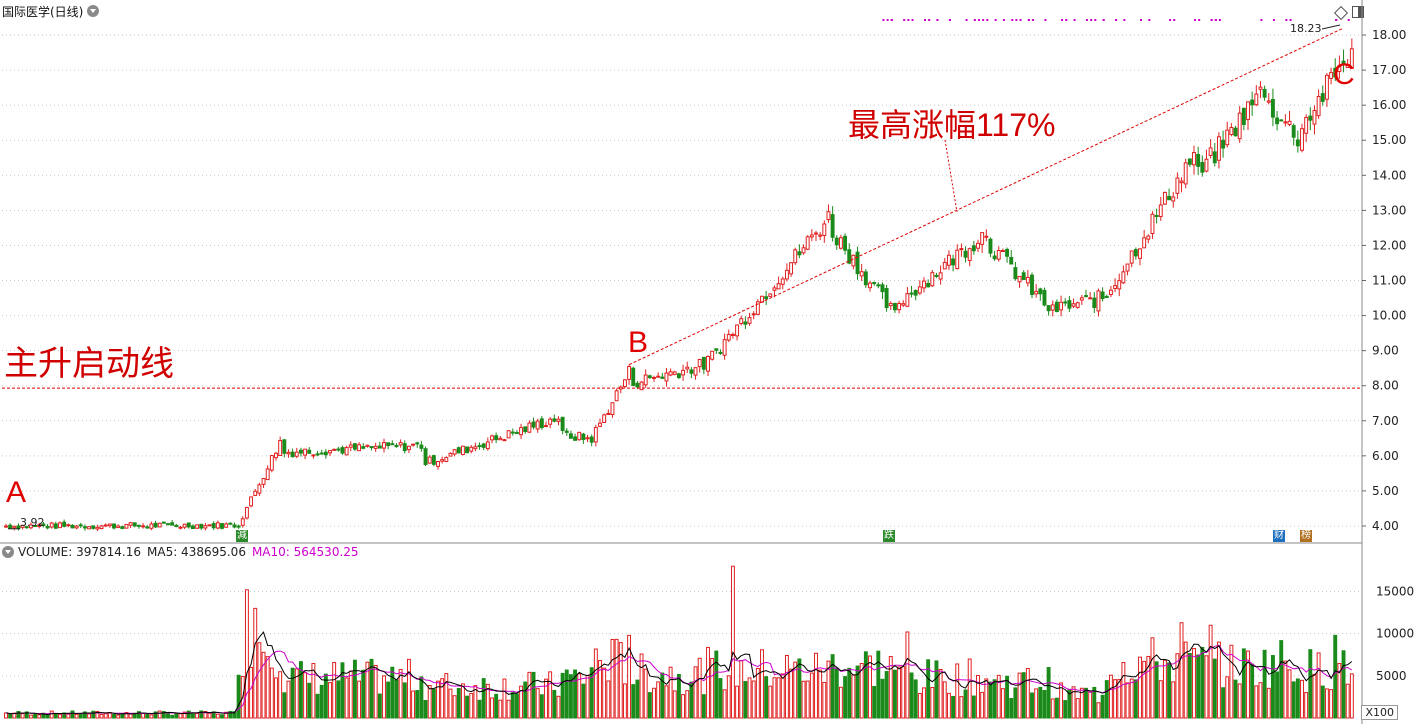 The height and width of the screenshot is (724, 1422). What do you see at coordinates (16, 492) in the screenshot?
I see `marker-a: A` at bounding box center [16, 492].